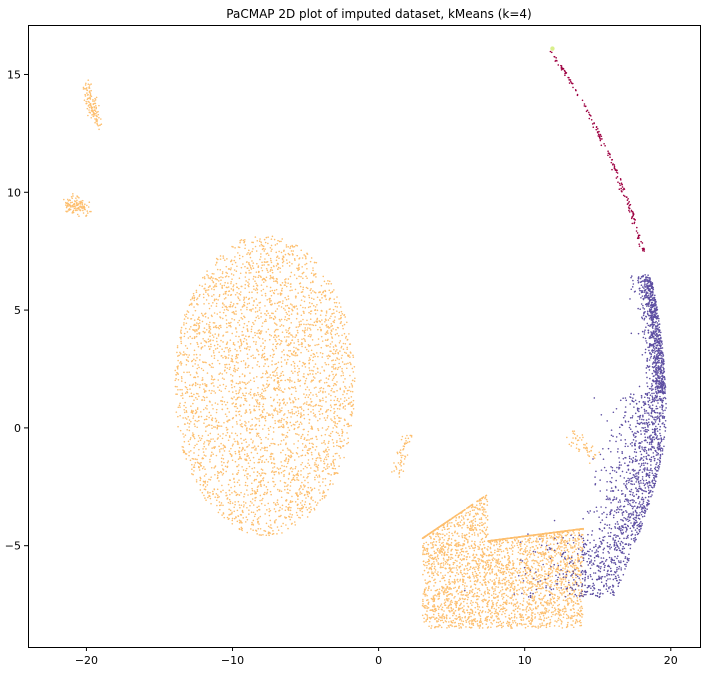 The image size is (709, 699). I want to click on scatter-point-s0-r0-1921, so click(333, 321).